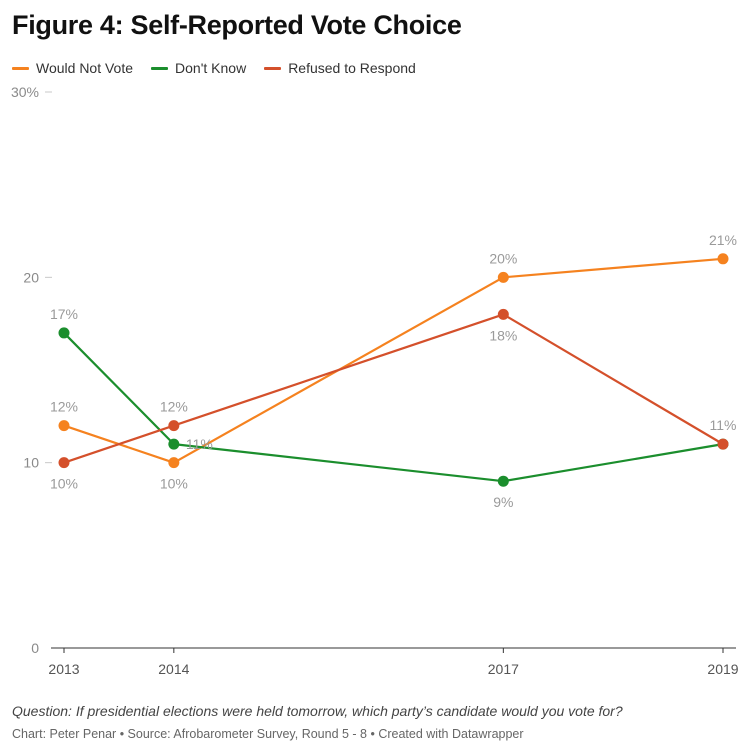  What do you see at coordinates (25, 92) in the screenshot?
I see `y-tick-label: 30%` at bounding box center [25, 92].